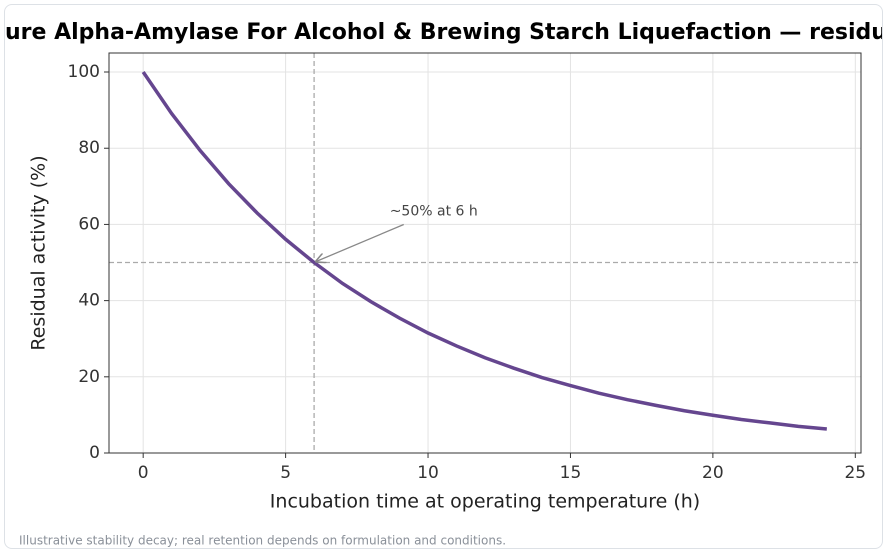 The height and width of the screenshot is (555, 889). What do you see at coordinates (89, 224) in the screenshot?
I see `y-tick-label: 60` at bounding box center [89, 224].